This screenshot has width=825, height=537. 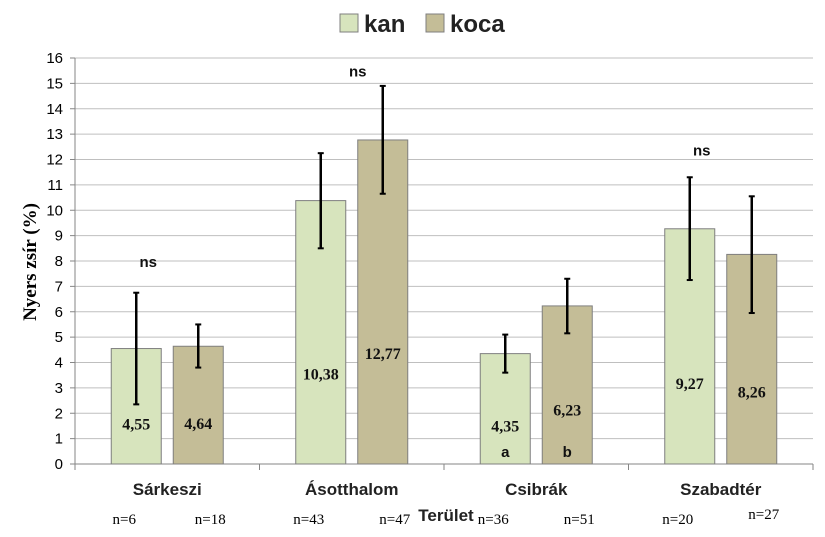 I want to click on sample-size-label: n=36, so click(x=493, y=520).